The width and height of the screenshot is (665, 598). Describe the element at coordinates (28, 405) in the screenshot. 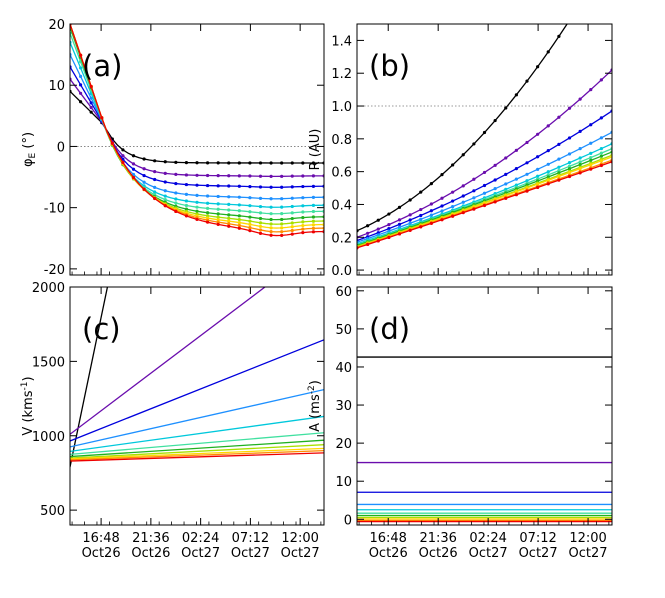

I see `y-axis-label: V (kms-1)` at that location.